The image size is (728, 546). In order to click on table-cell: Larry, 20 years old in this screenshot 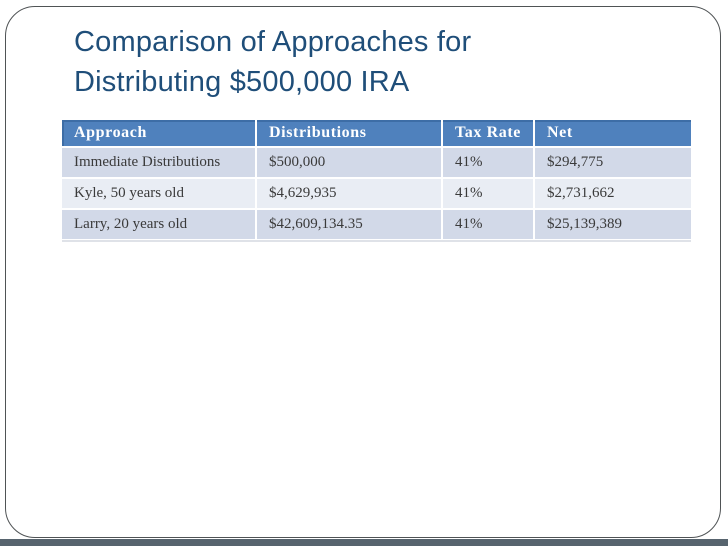, I will do `click(158, 224)`.